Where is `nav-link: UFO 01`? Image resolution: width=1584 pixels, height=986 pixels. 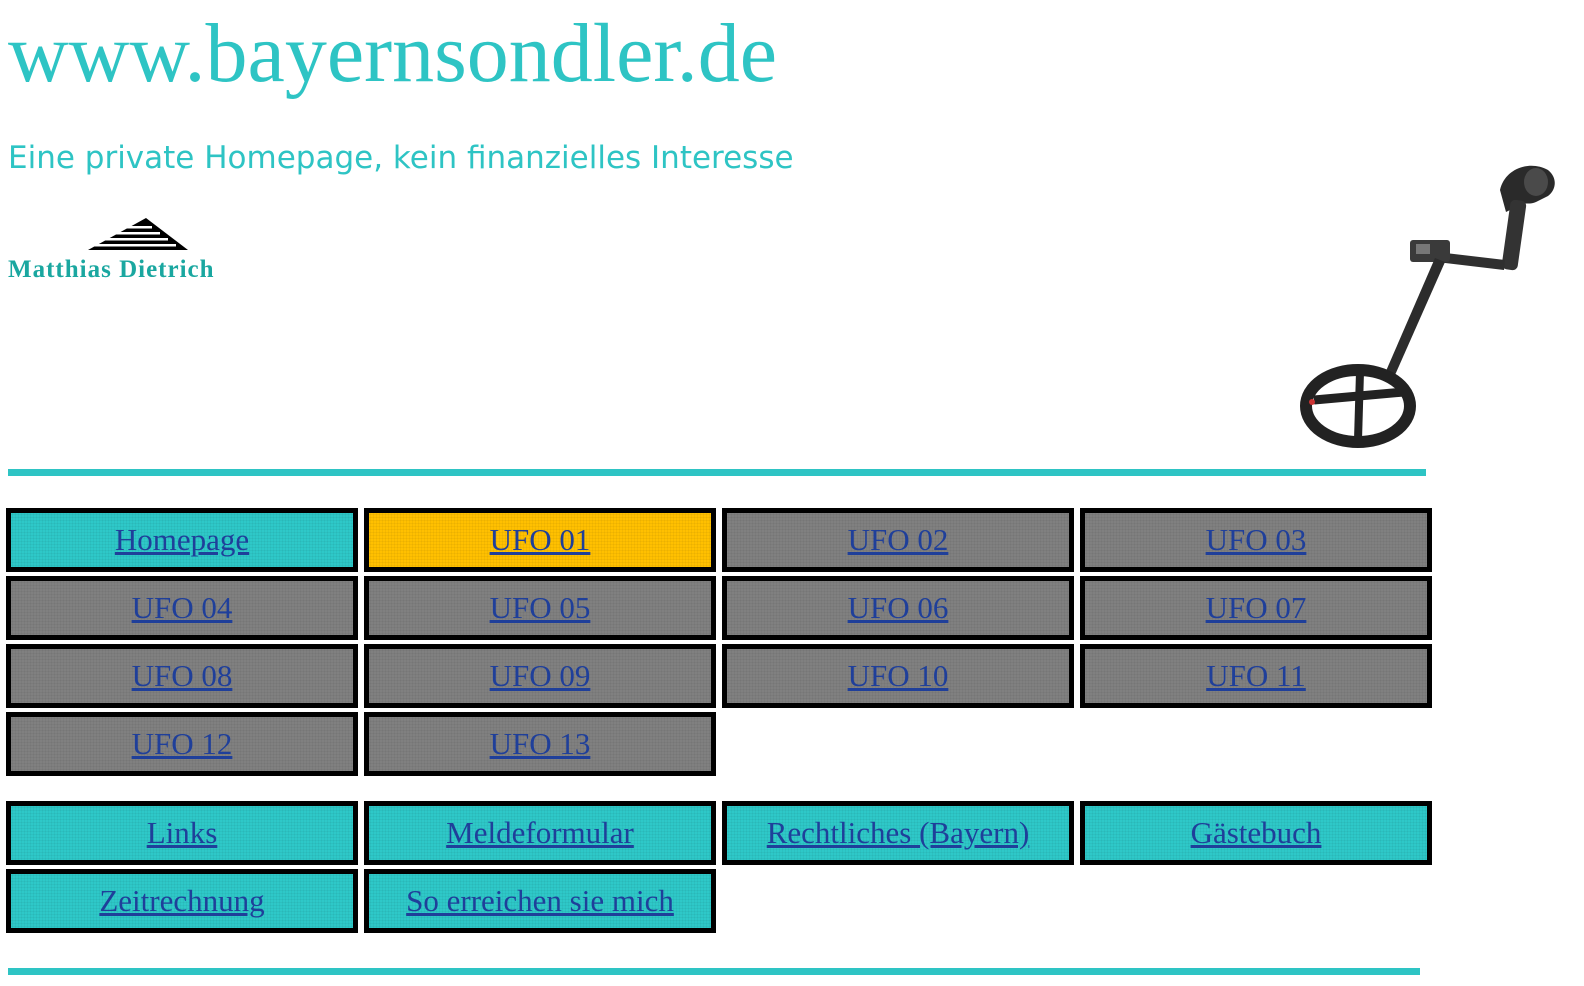
nav-link: UFO 01 is located at coordinates (540, 539).